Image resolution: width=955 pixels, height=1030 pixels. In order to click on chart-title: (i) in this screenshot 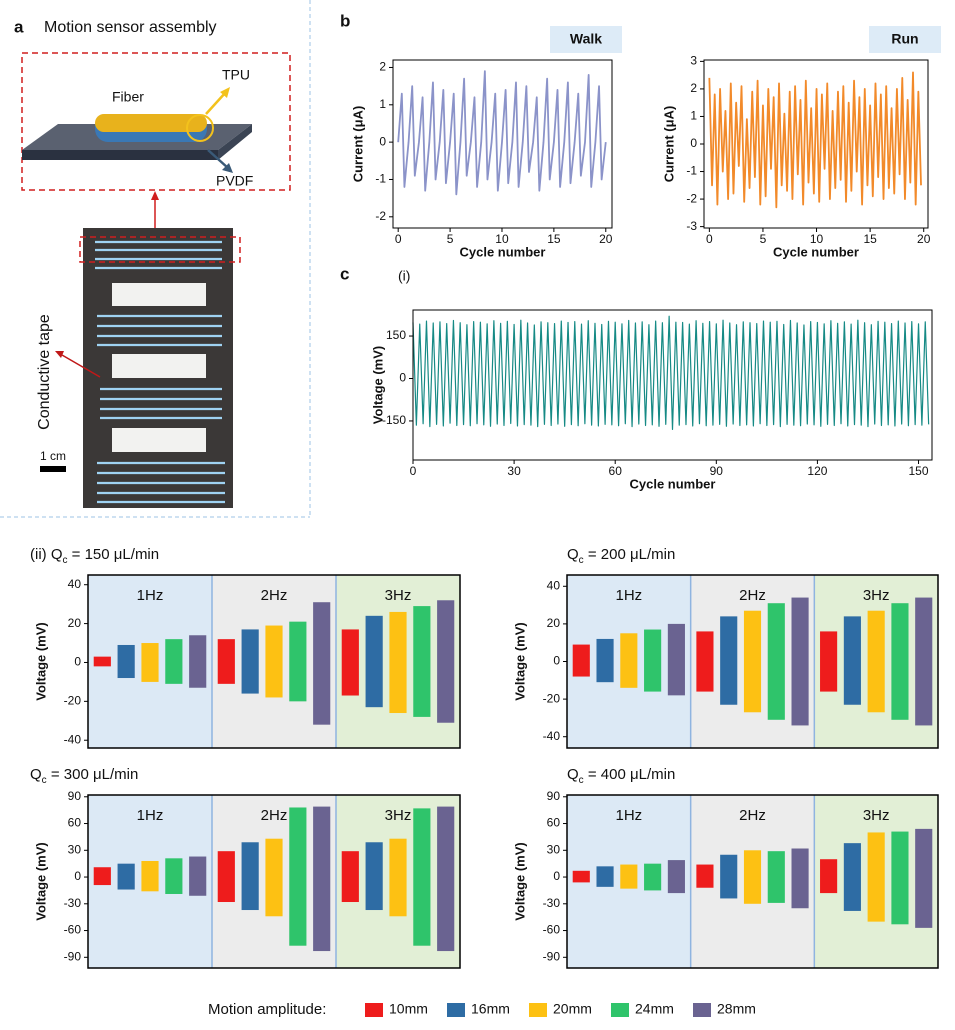, I will do `click(404, 276)`.